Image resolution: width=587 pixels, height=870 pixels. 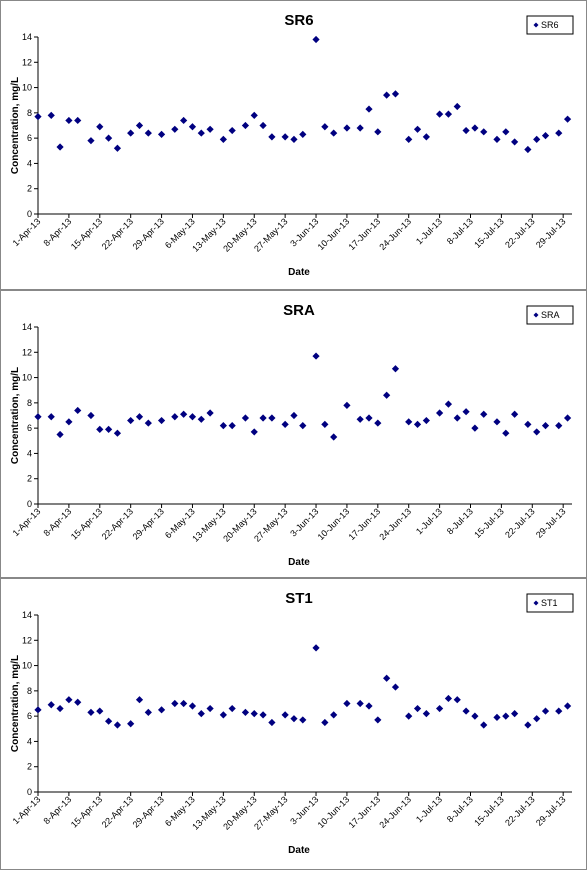 What do you see at coordinates (550, 315) in the screenshot?
I see `legend-label: SRA` at bounding box center [550, 315].